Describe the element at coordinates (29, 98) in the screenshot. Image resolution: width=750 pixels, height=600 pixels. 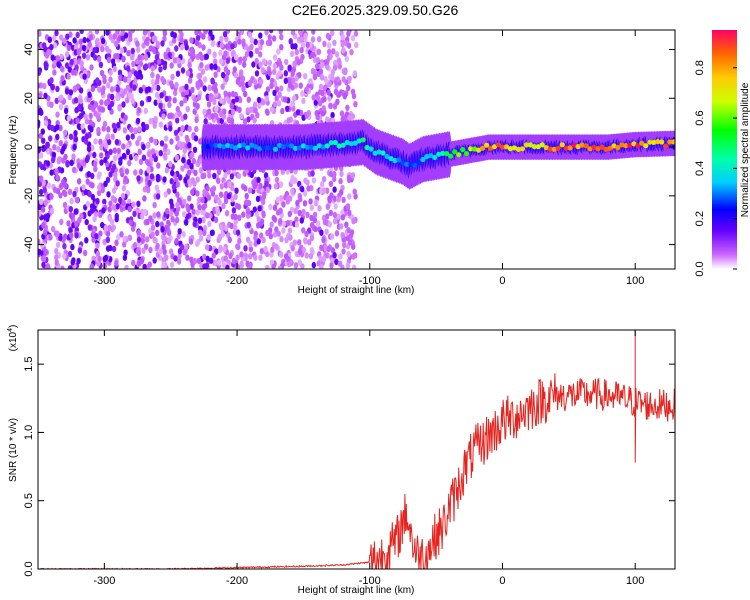
I see `y-tick-label: 20` at that location.